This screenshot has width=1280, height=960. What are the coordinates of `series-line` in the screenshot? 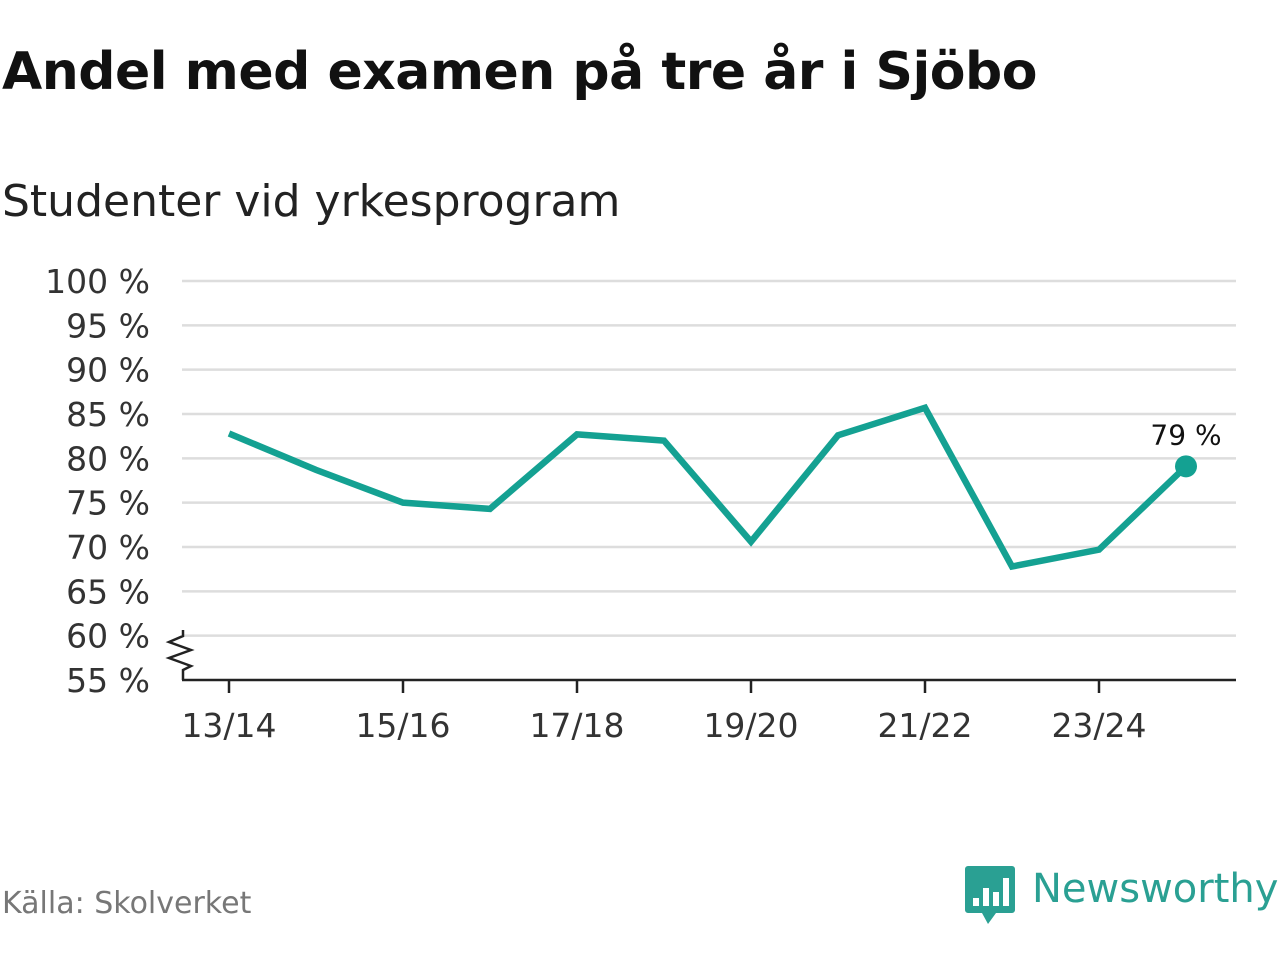 It's located at (708, 487).